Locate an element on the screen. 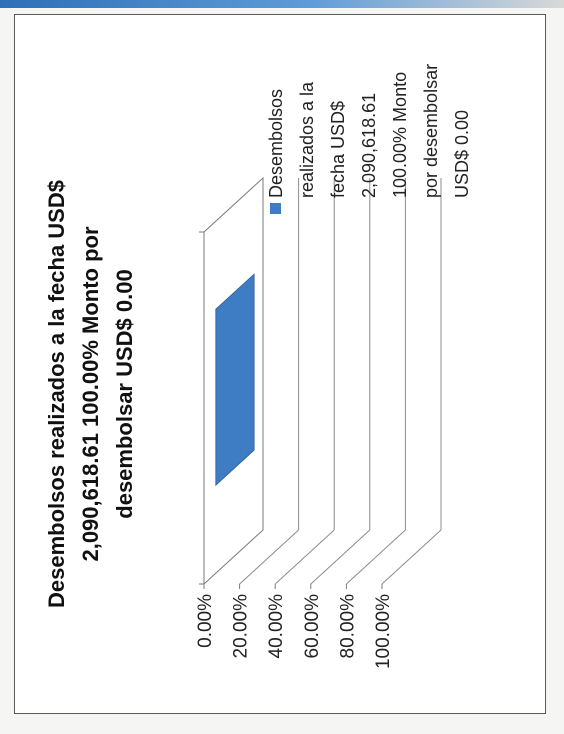 This screenshot has height=734, width=564. y-tick-label: 60.00% is located at coordinates (312, 626).